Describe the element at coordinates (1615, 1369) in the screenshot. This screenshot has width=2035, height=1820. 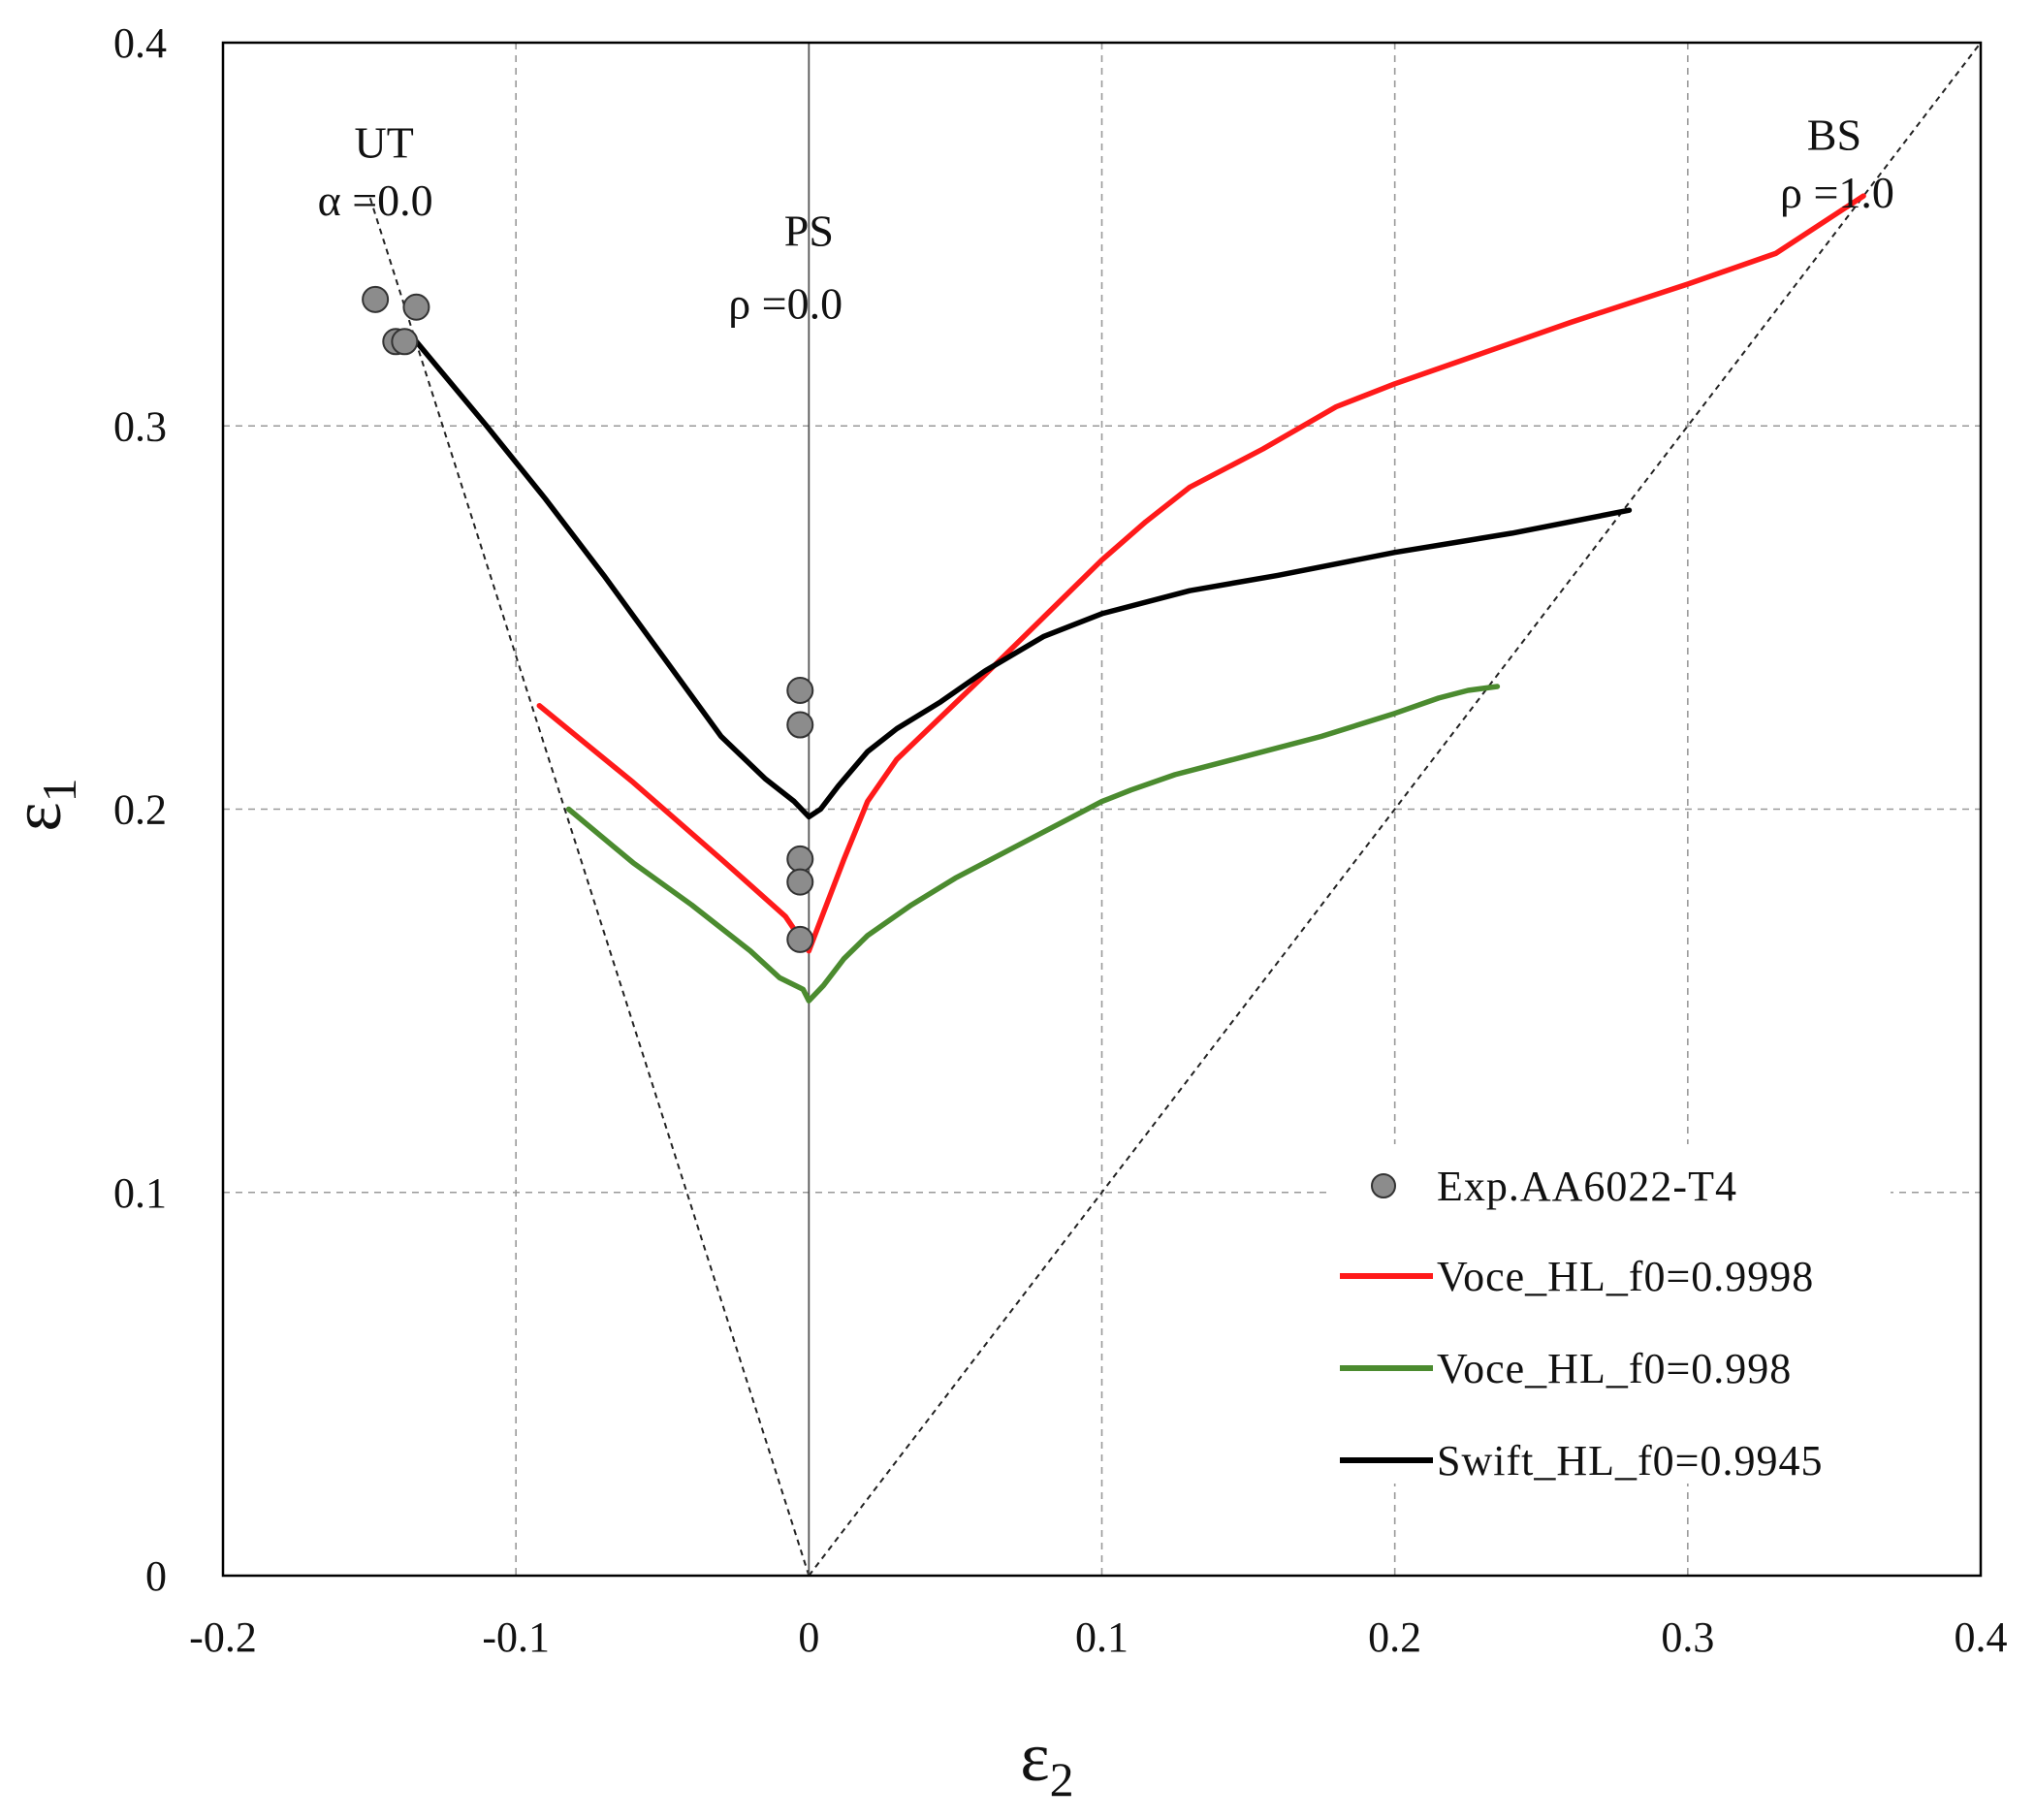
I see `legend-label-voce-998: Voce_HL_f0=0.998` at that location.